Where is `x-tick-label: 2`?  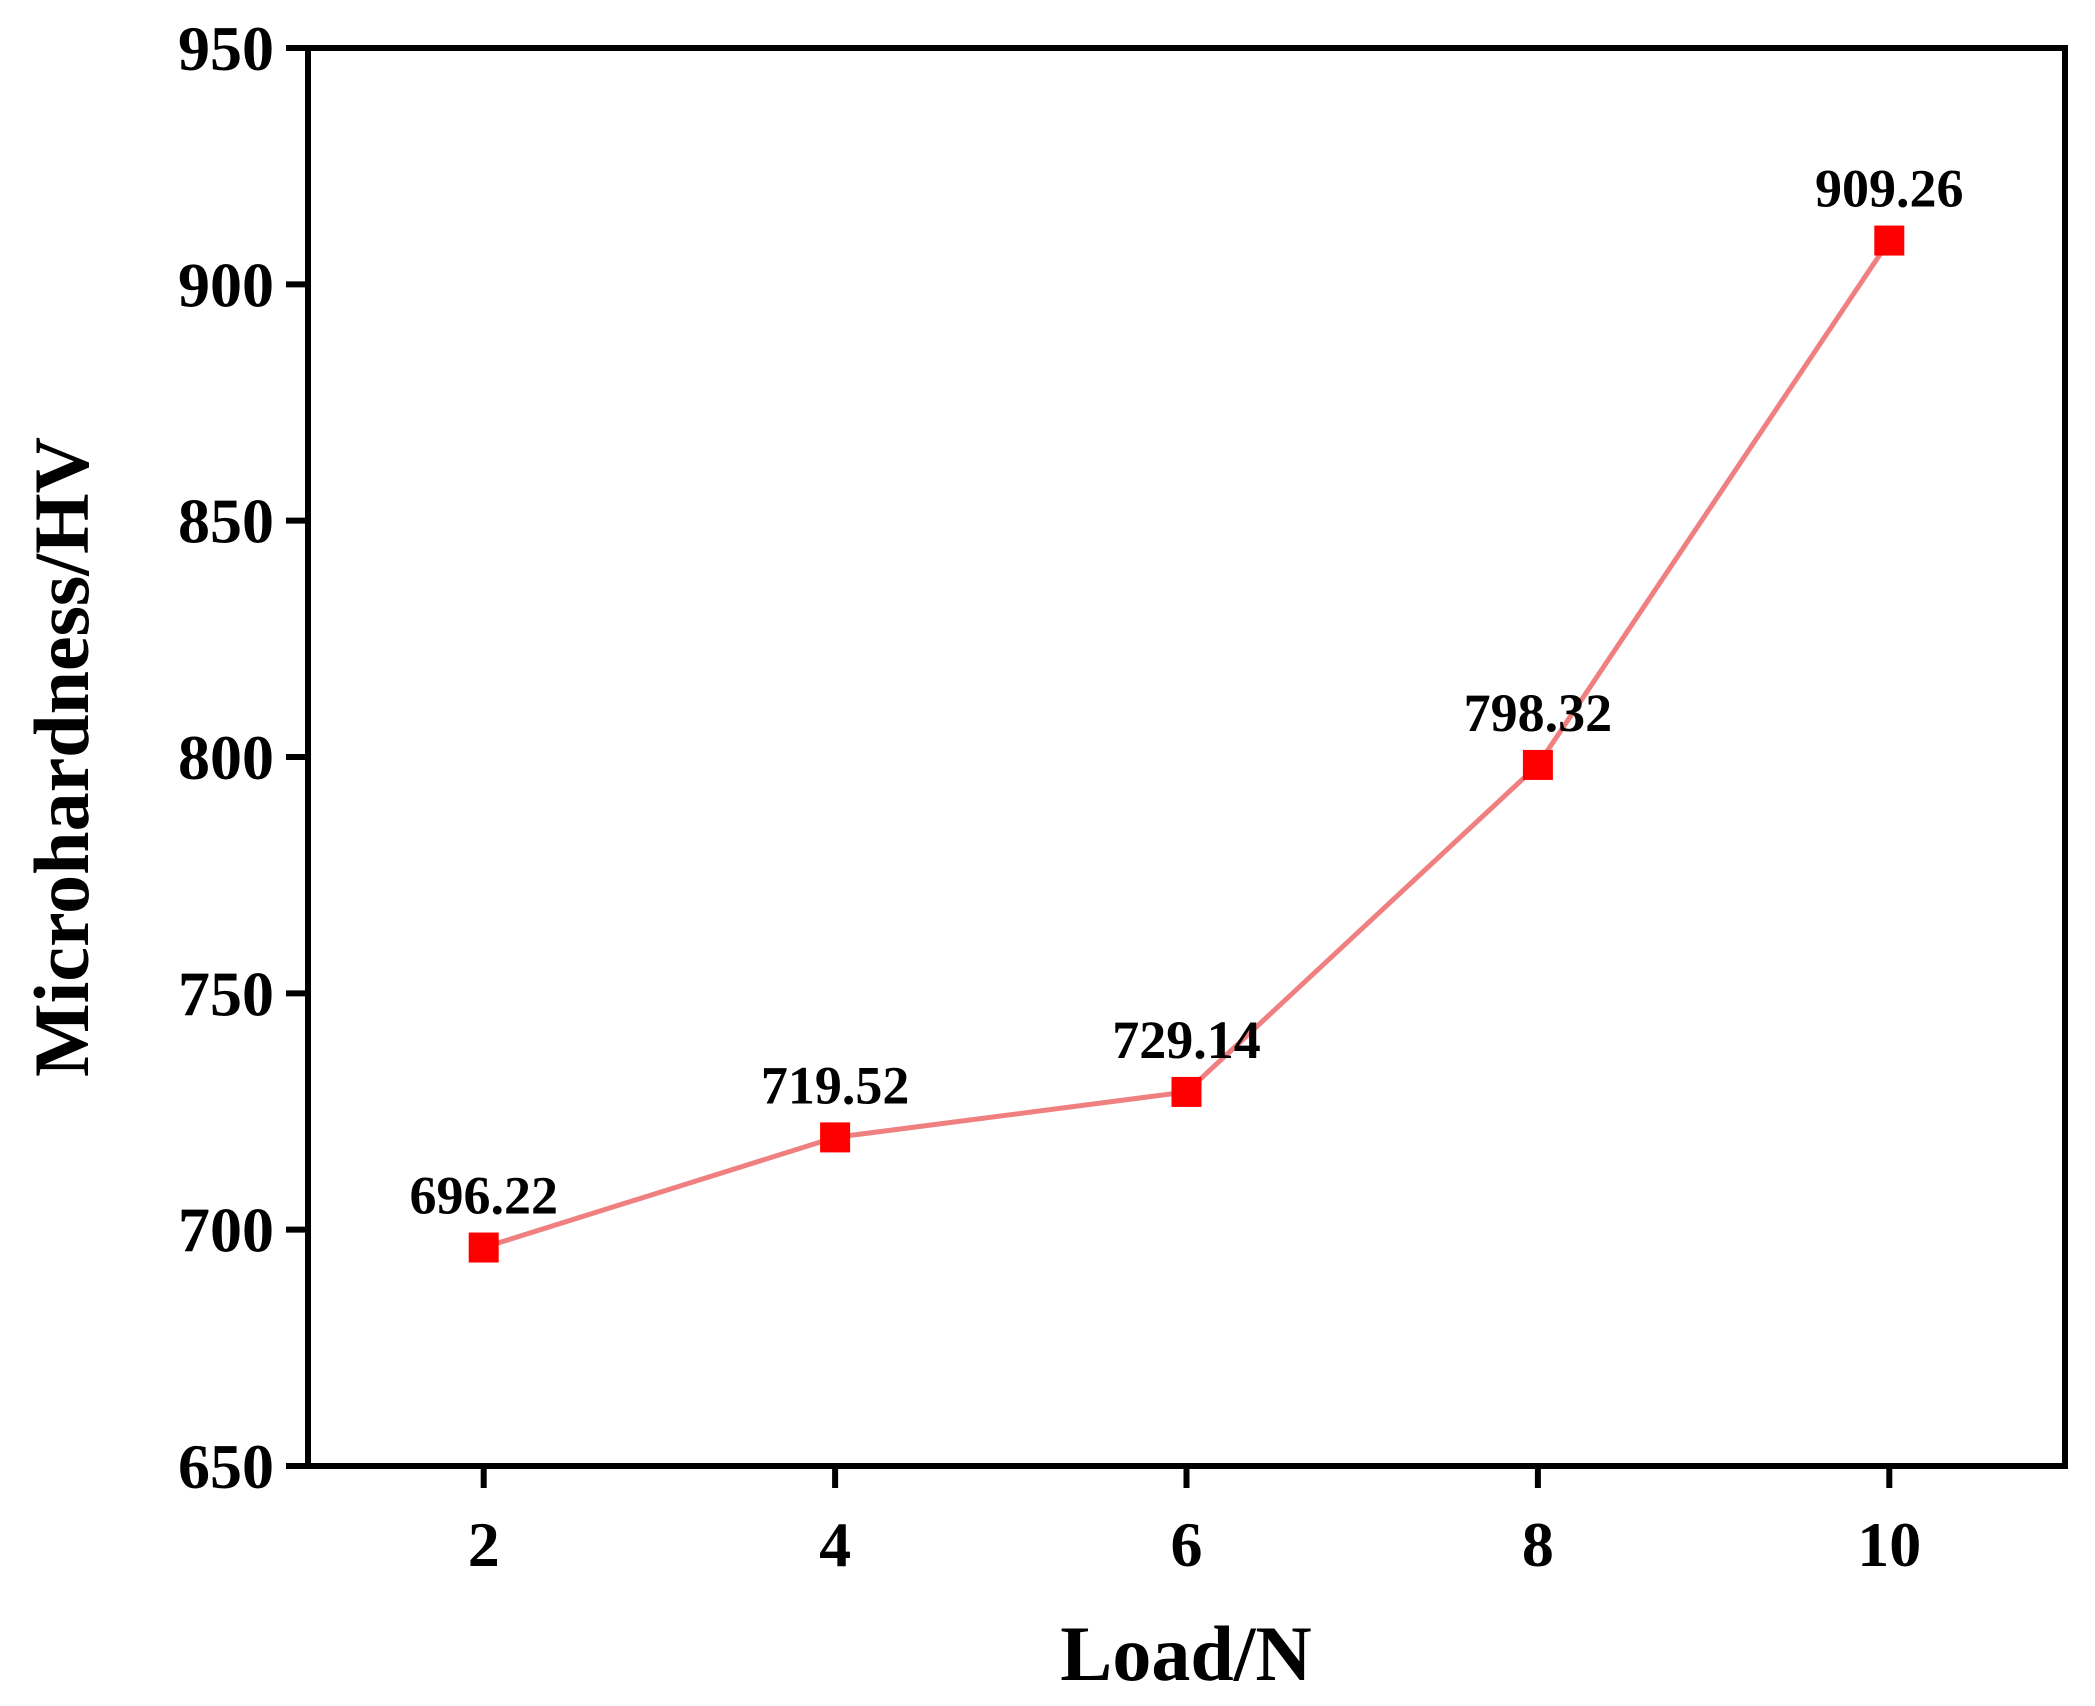
x-tick-label: 2 is located at coordinates (484, 1544).